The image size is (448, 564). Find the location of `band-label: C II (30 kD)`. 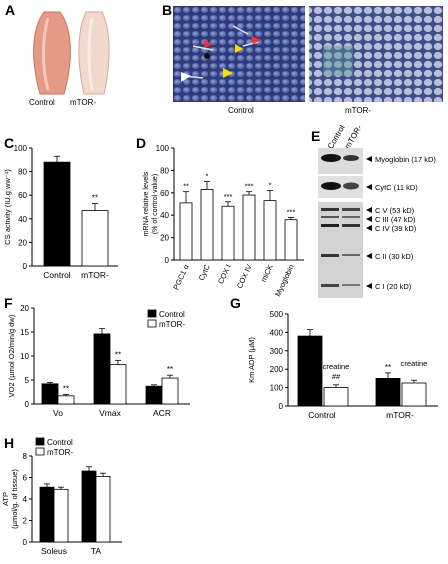

band-label: C II (30 kD) is located at coordinates (394, 256).